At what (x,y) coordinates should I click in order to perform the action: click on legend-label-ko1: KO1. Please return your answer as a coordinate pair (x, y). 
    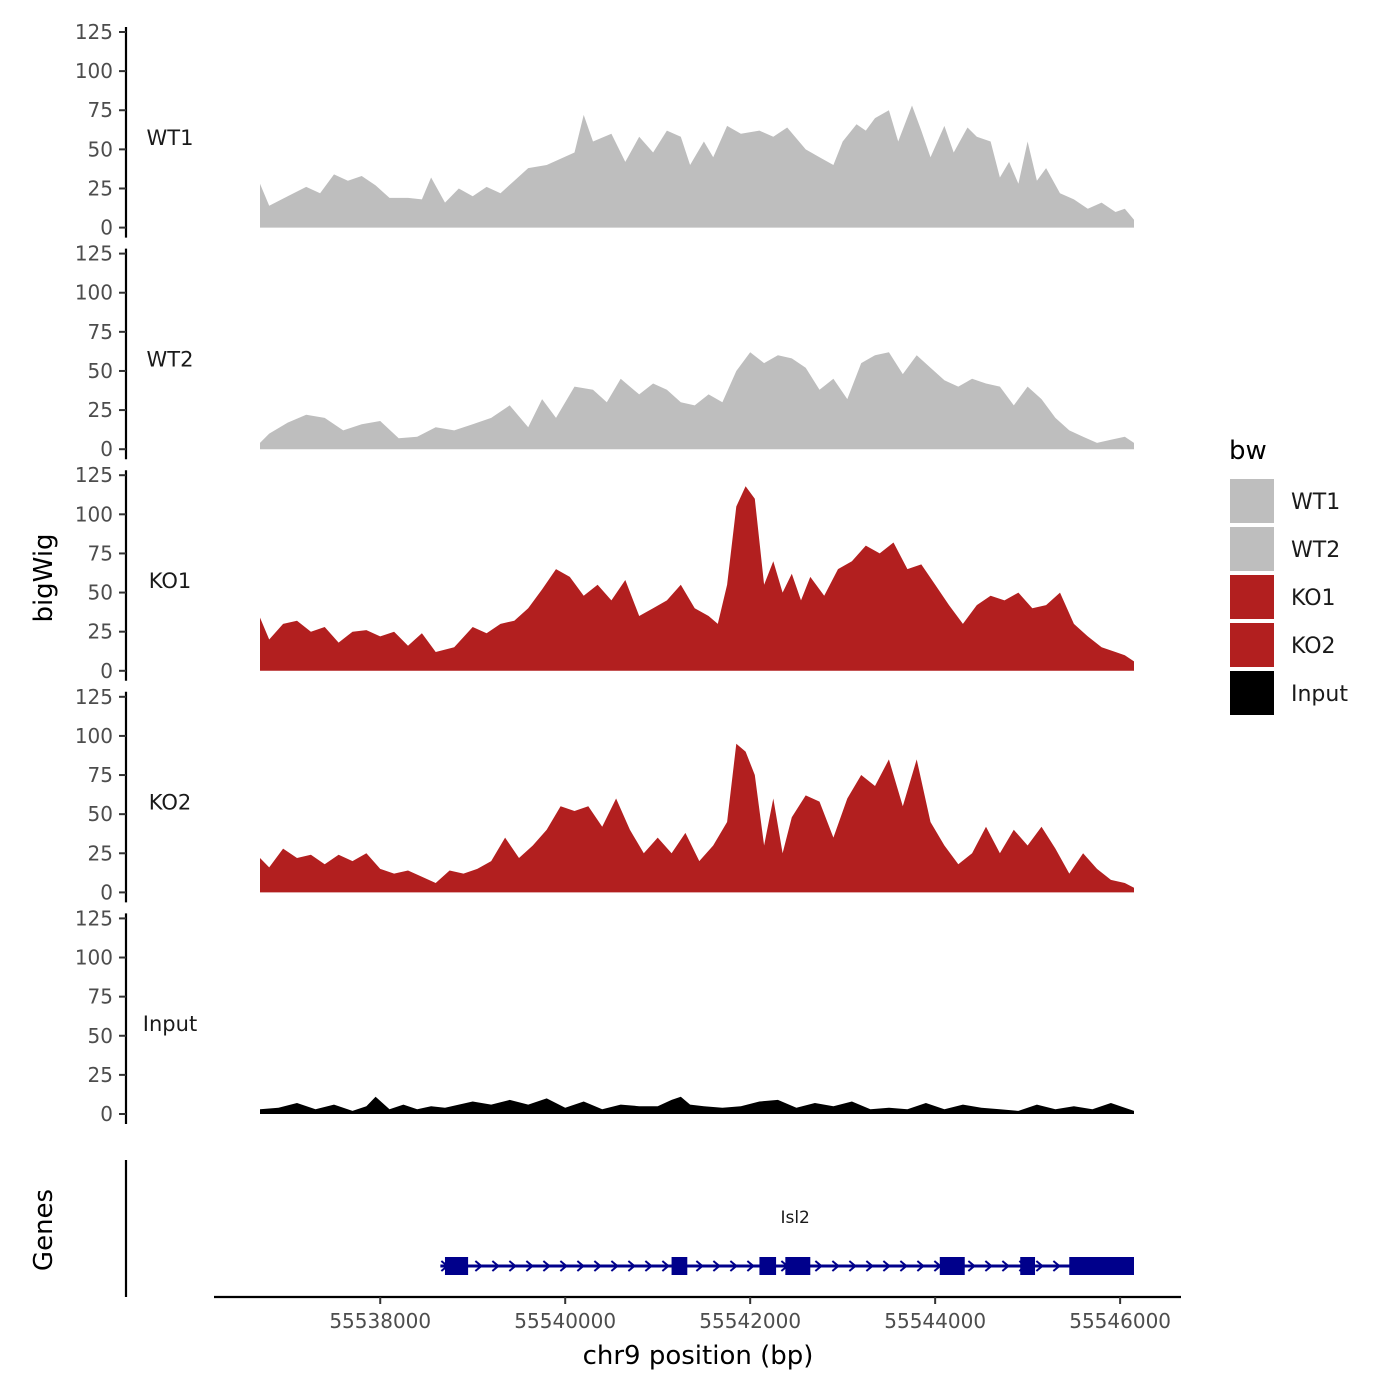
    Looking at the image, I should click on (1313, 598).